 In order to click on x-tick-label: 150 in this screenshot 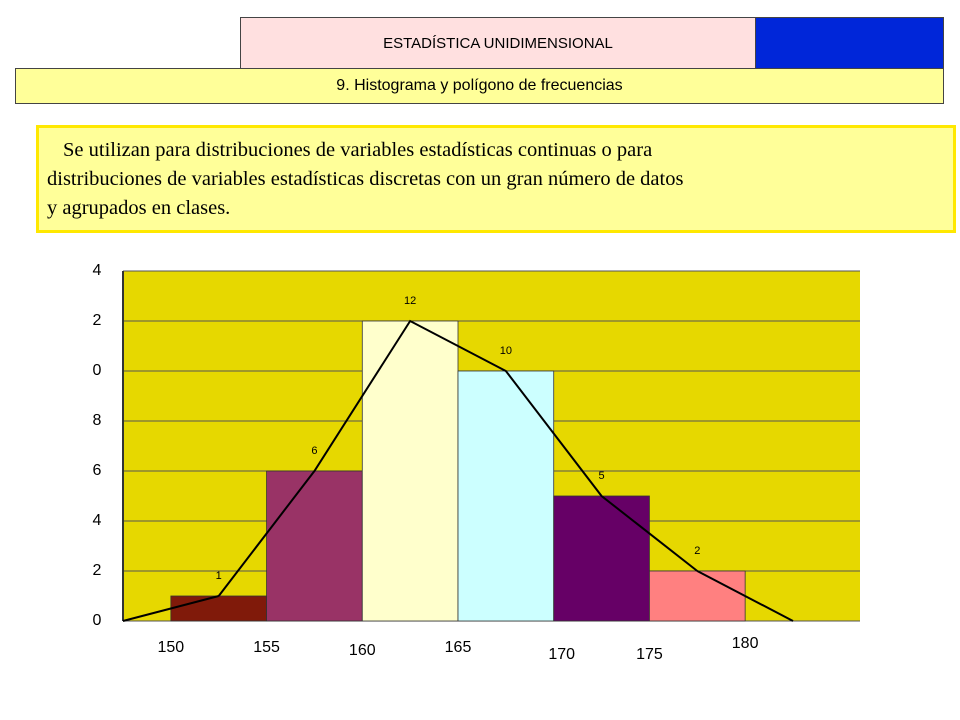, I will do `click(171, 647)`.